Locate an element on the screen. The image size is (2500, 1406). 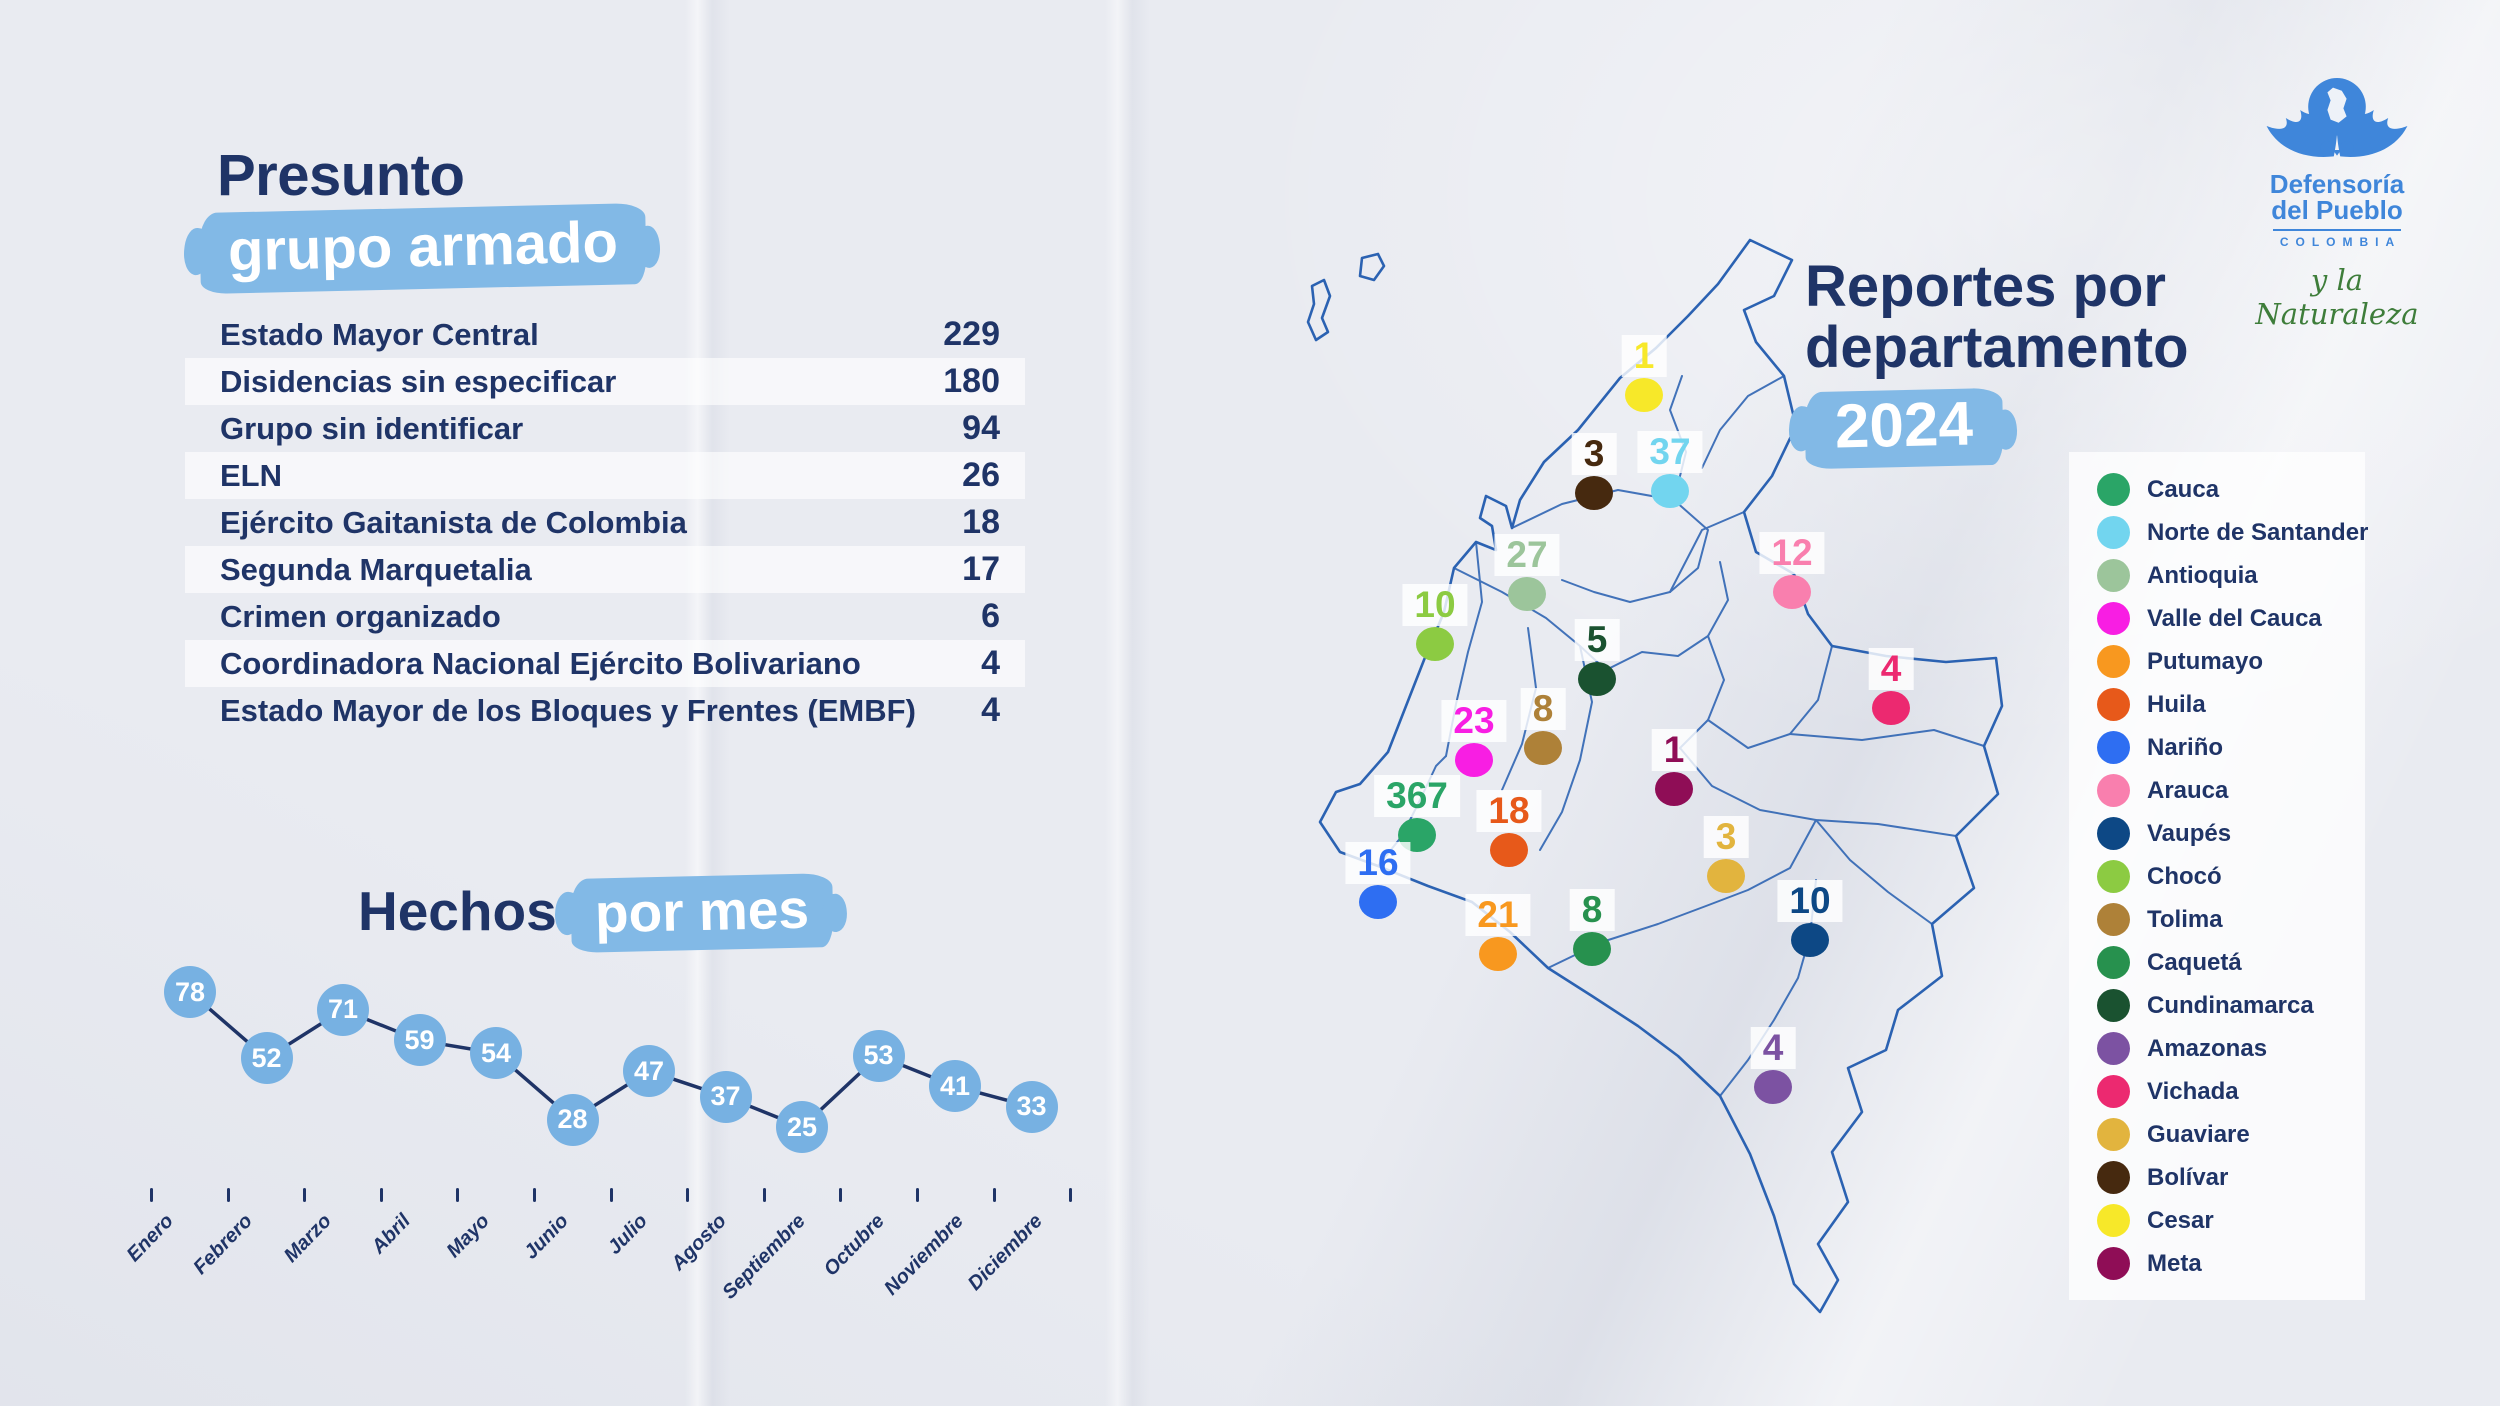
logo-name-line1: Defensoría is located at coordinates (2337, 184).